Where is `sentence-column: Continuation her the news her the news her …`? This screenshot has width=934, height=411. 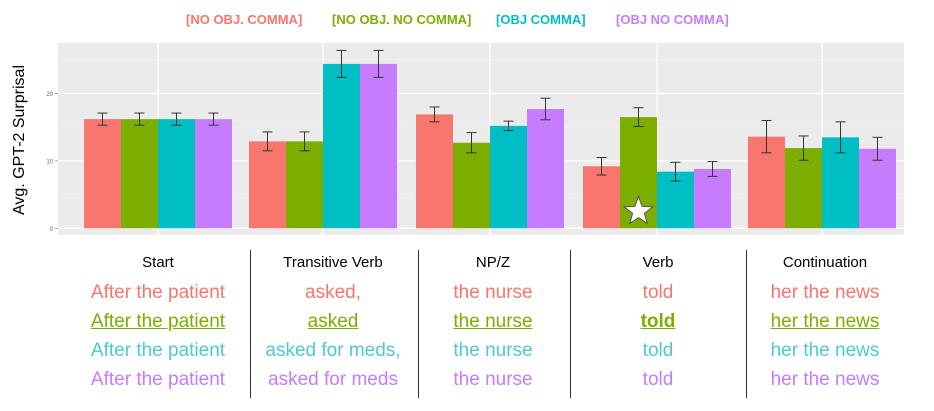 sentence-column: Continuation her the news her the news her … is located at coordinates (825, 322).